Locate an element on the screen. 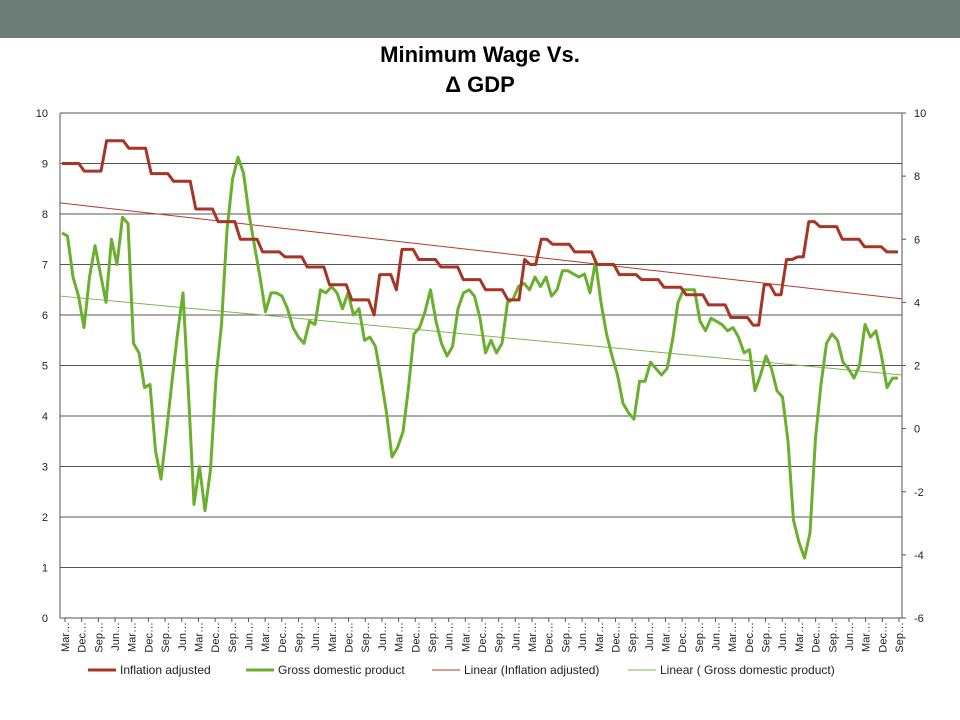 This screenshot has width=960, height=720. y-right-tick-label: 4 is located at coordinates (917, 303).